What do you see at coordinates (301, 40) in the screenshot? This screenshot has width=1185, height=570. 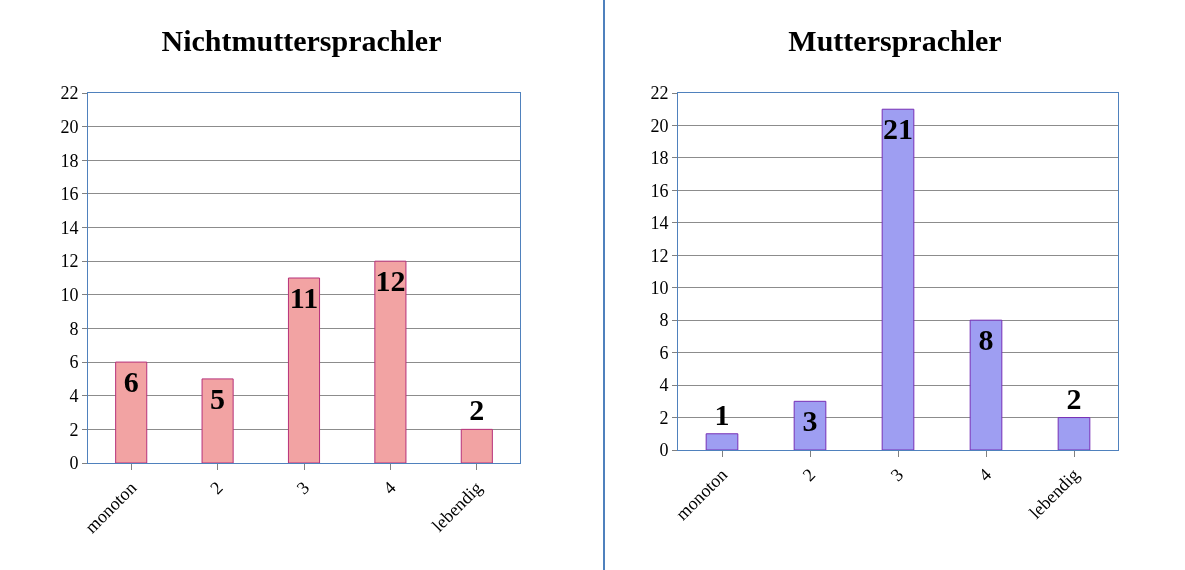 I see `chart-title: Nichtmuttersprachler` at bounding box center [301, 40].